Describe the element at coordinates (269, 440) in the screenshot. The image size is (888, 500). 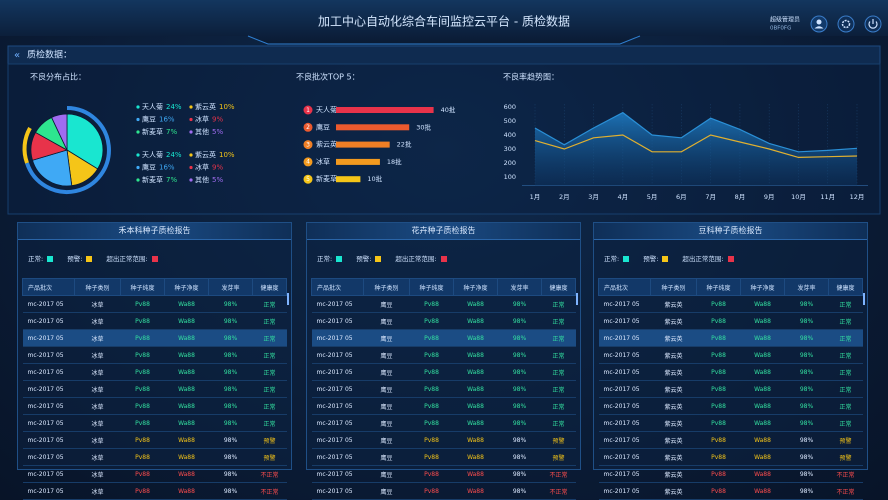
I see `table-cell: 预警` at that location.